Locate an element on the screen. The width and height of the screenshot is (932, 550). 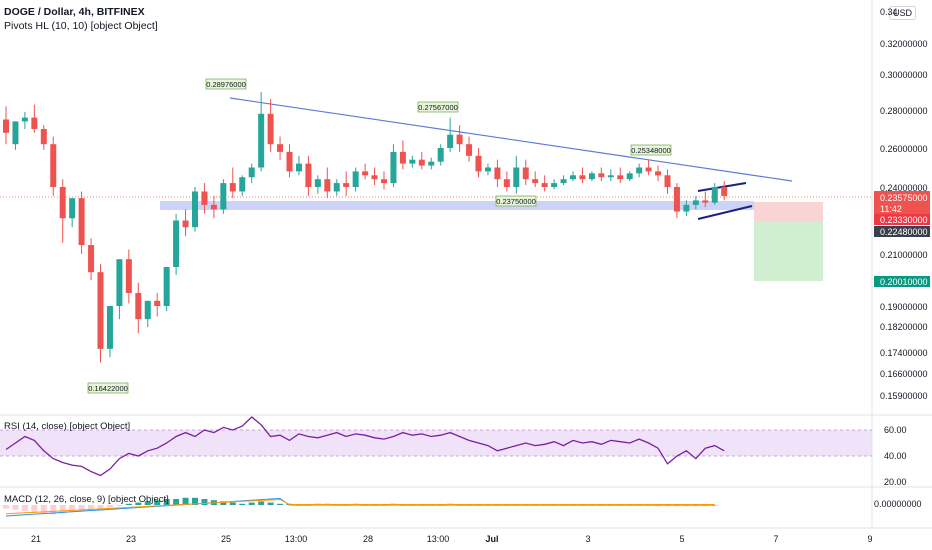
target-price-value: 0.20010000 is located at coordinates (904, 282).